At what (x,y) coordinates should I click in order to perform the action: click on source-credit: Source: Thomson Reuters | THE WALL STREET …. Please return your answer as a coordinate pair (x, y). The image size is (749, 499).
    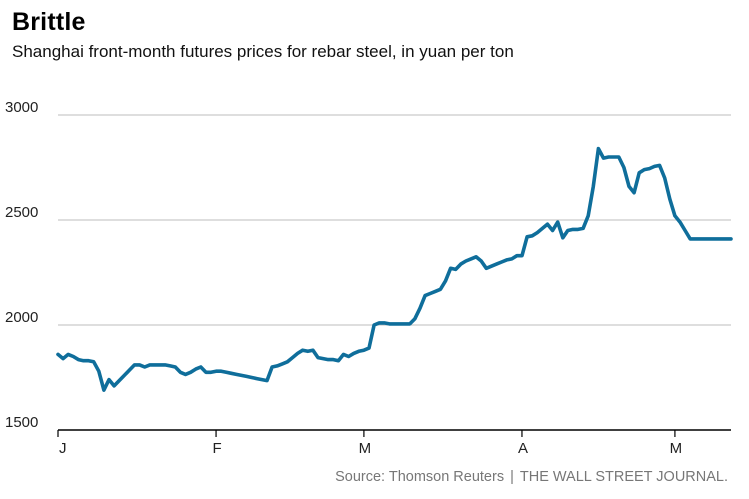
    Looking at the image, I should click on (531, 477).